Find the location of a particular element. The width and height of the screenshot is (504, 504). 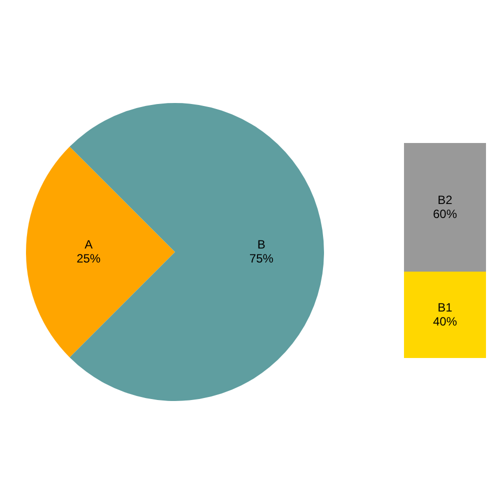

data-label: 75% is located at coordinates (261, 258).